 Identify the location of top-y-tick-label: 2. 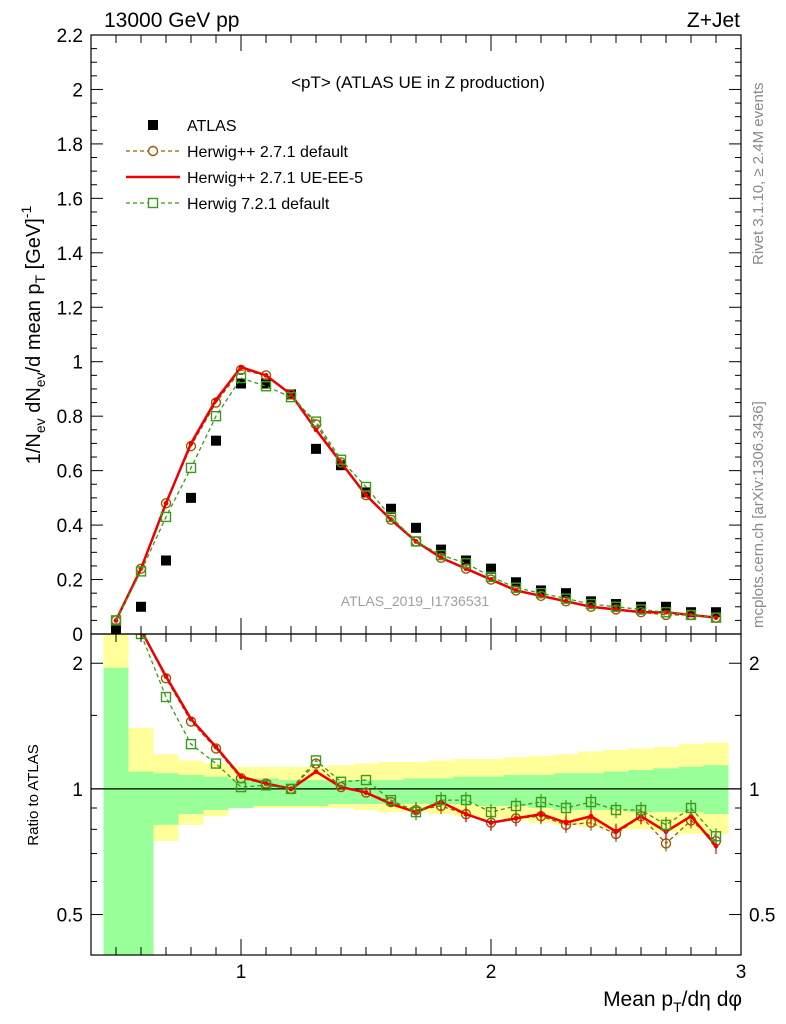
(77, 90).